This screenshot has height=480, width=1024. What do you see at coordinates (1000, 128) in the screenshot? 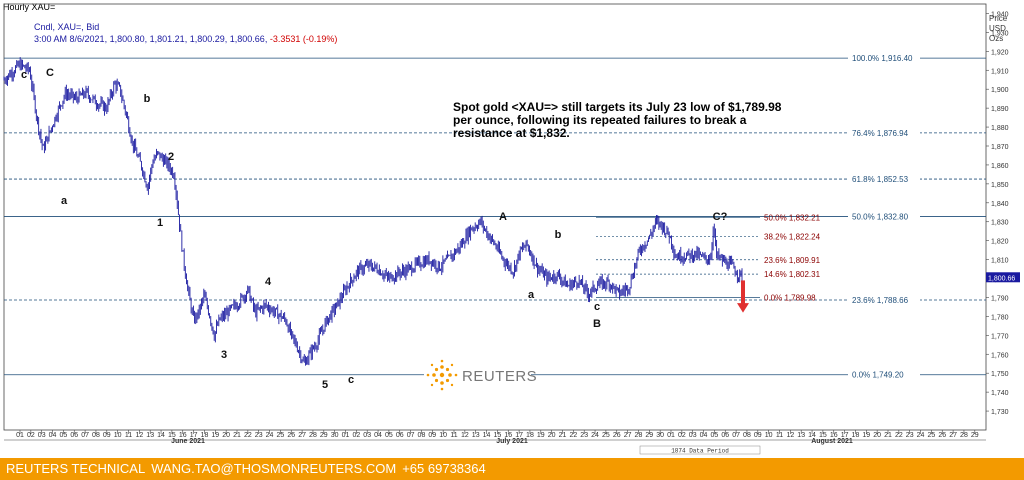
I see `y-tick-label: 1,880` at bounding box center [1000, 128].